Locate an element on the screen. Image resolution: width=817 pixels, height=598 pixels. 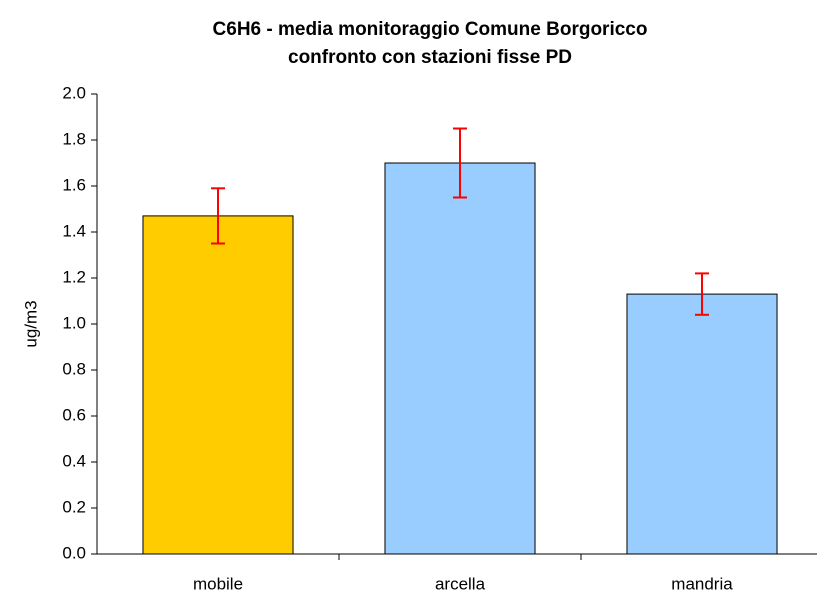
y-tick-label: 0.8 is located at coordinates (74, 368).